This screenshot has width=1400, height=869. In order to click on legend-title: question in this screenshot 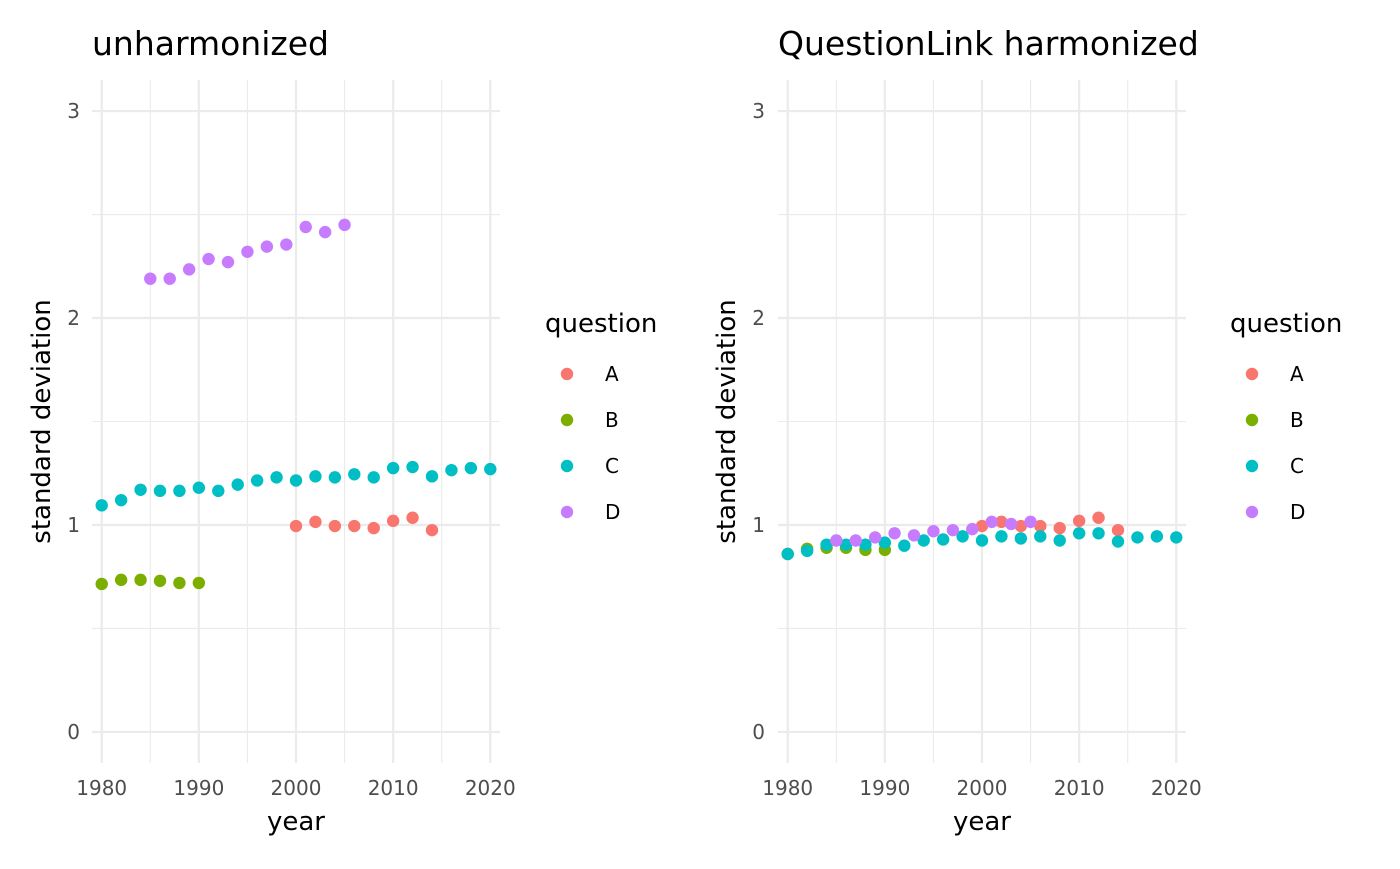, I will do `click(1286, 324)`.